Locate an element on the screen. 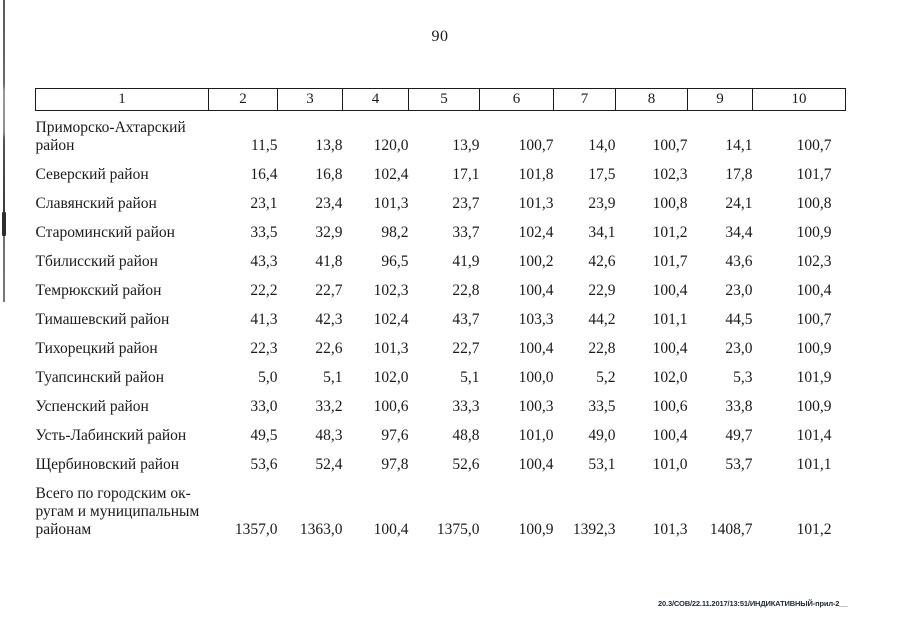 This screenshot has width=905, height=640. value-cell: 100,0 is located at coordinates (536, 377).